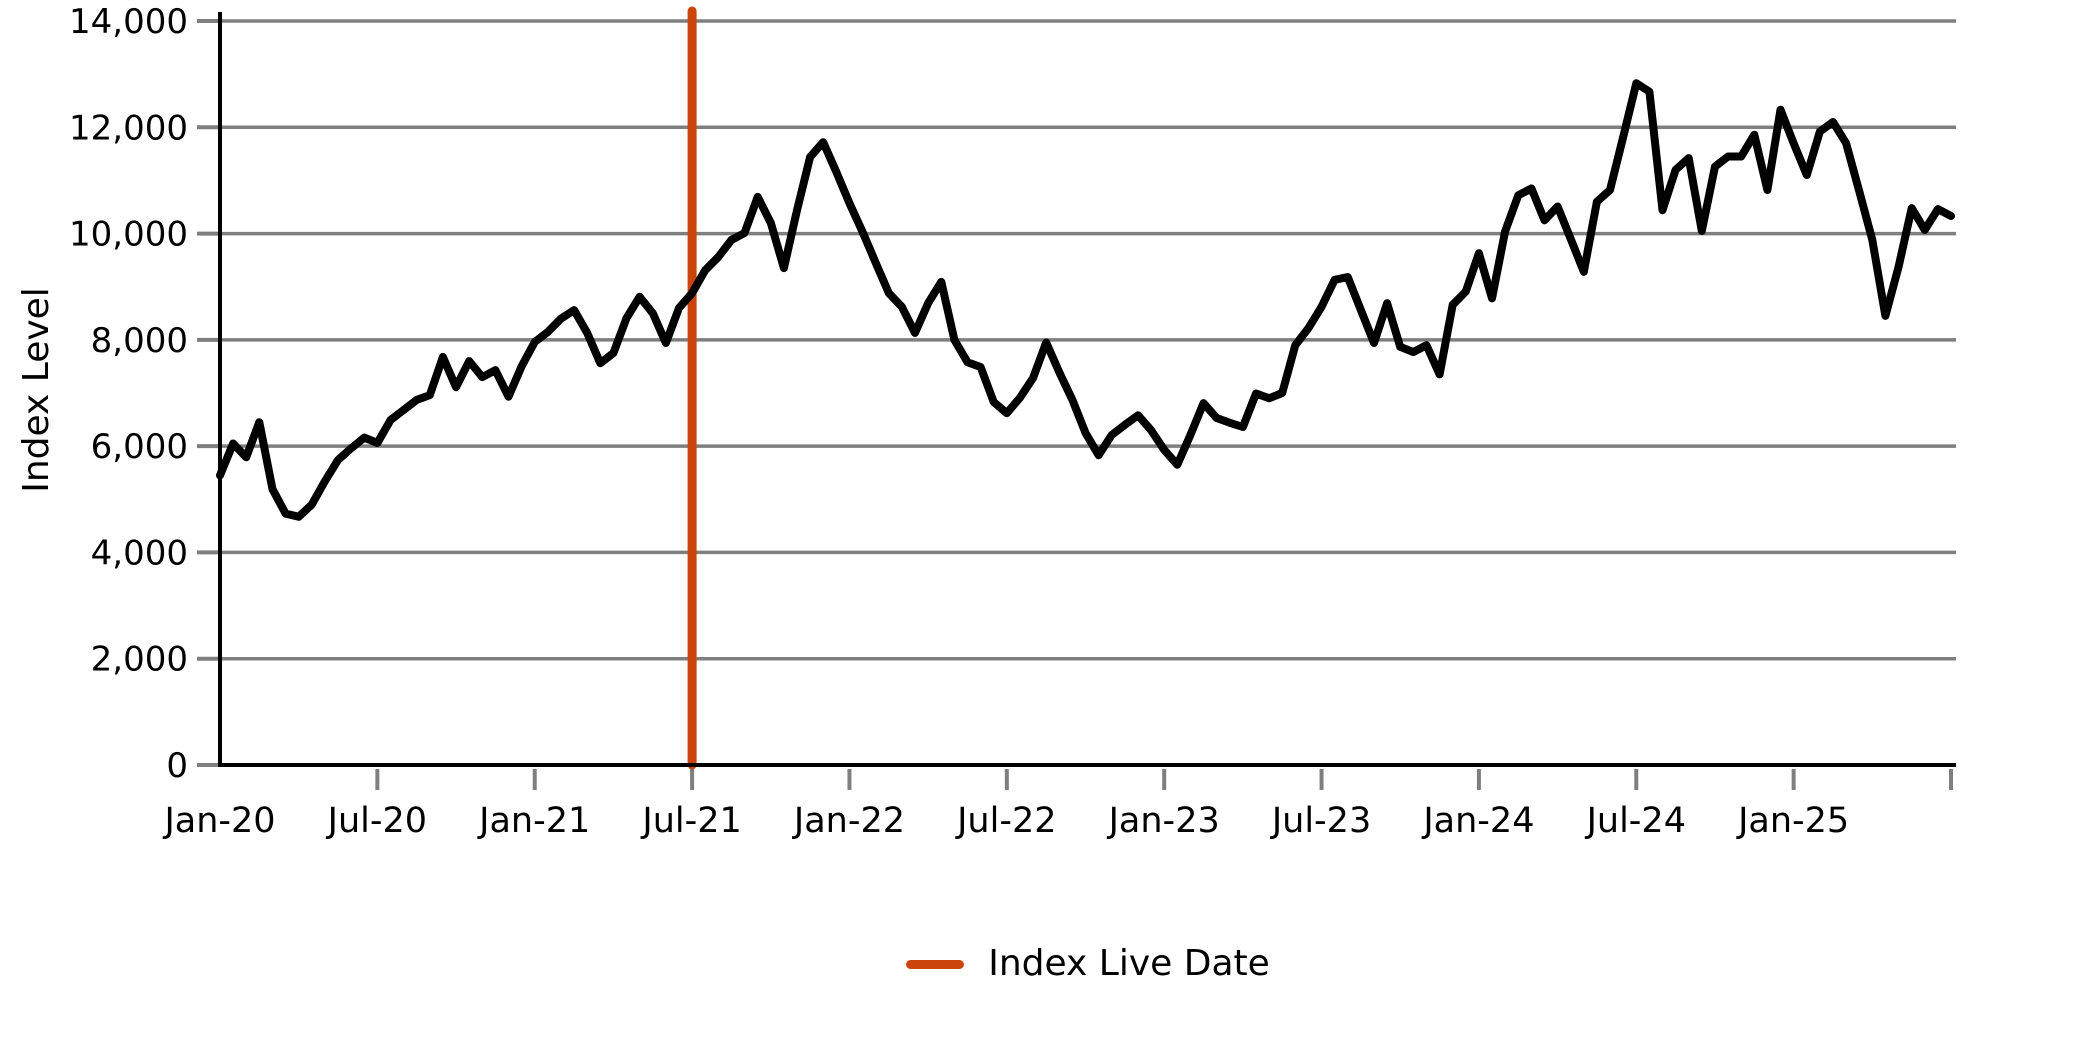 The width and height of the screenshot is (2083, 1042). What do you see at coordinates (1792, 821) in the screenshot?
I see `x-tick-label: Jan-25` at bounding box center [1792, 821].